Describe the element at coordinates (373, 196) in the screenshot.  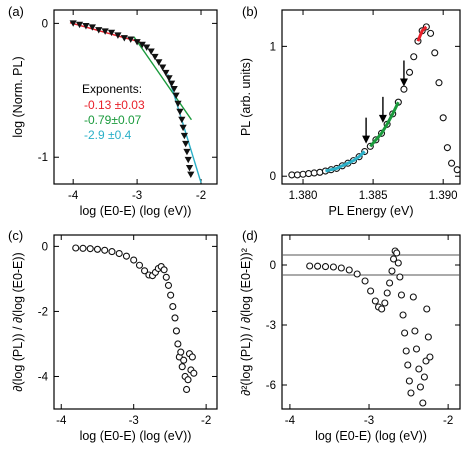
I see `x-tick-label: 1.385` at that location.